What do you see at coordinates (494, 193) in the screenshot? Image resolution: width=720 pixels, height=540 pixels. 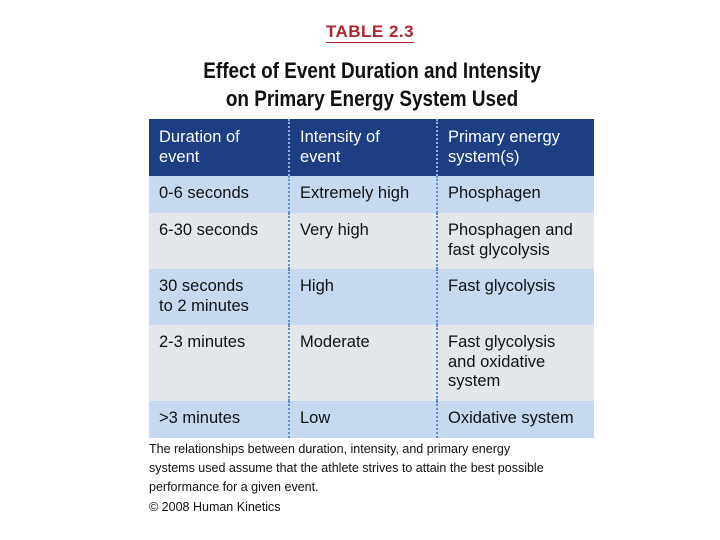 I see `cell-text: Phosphagen` at bounding box center [494, 193].